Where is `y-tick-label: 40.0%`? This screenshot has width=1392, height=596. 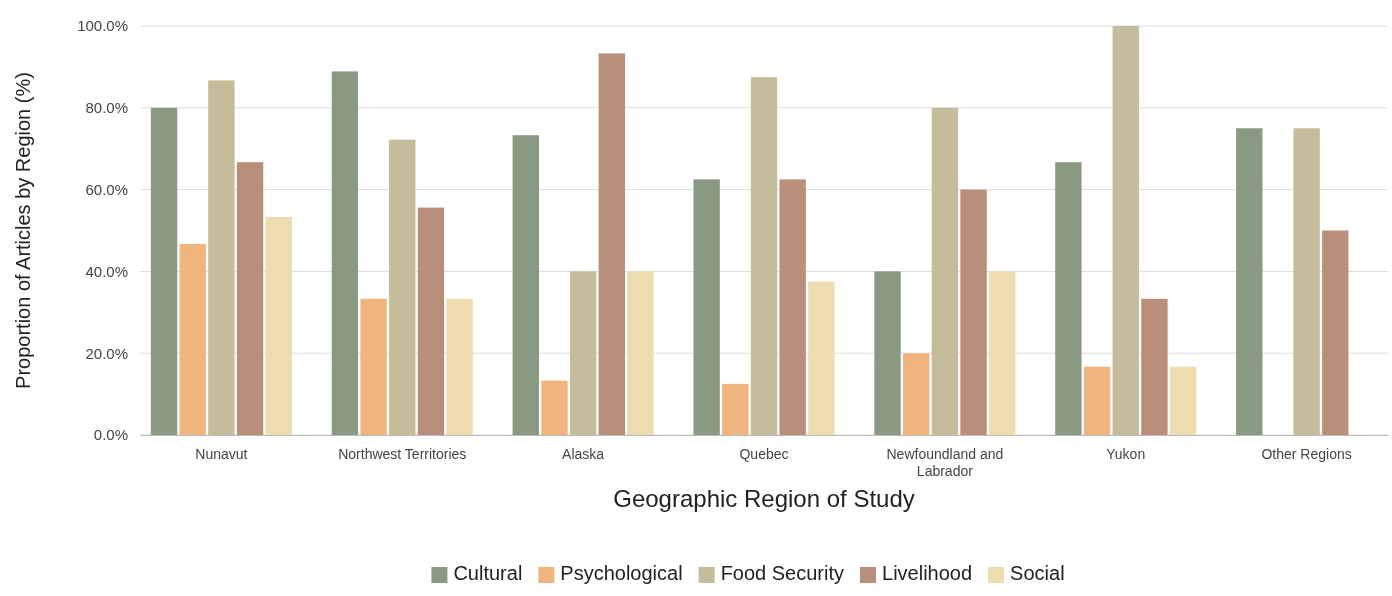
y-tick-label: 40.0% is located at coordinates (106, 271).